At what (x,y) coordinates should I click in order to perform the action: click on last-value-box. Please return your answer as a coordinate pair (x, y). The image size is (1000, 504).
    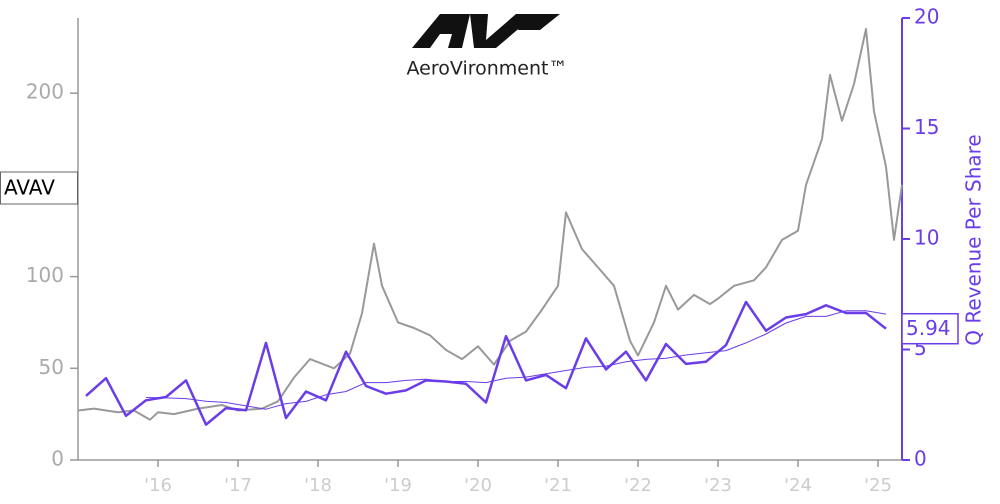
    Looking at the image, I should click on (930, 328).